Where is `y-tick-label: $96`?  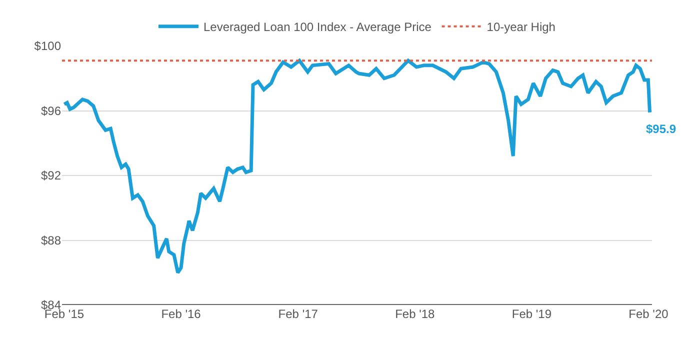 y-tick-label: $96 is located at coordinates (51, 111).